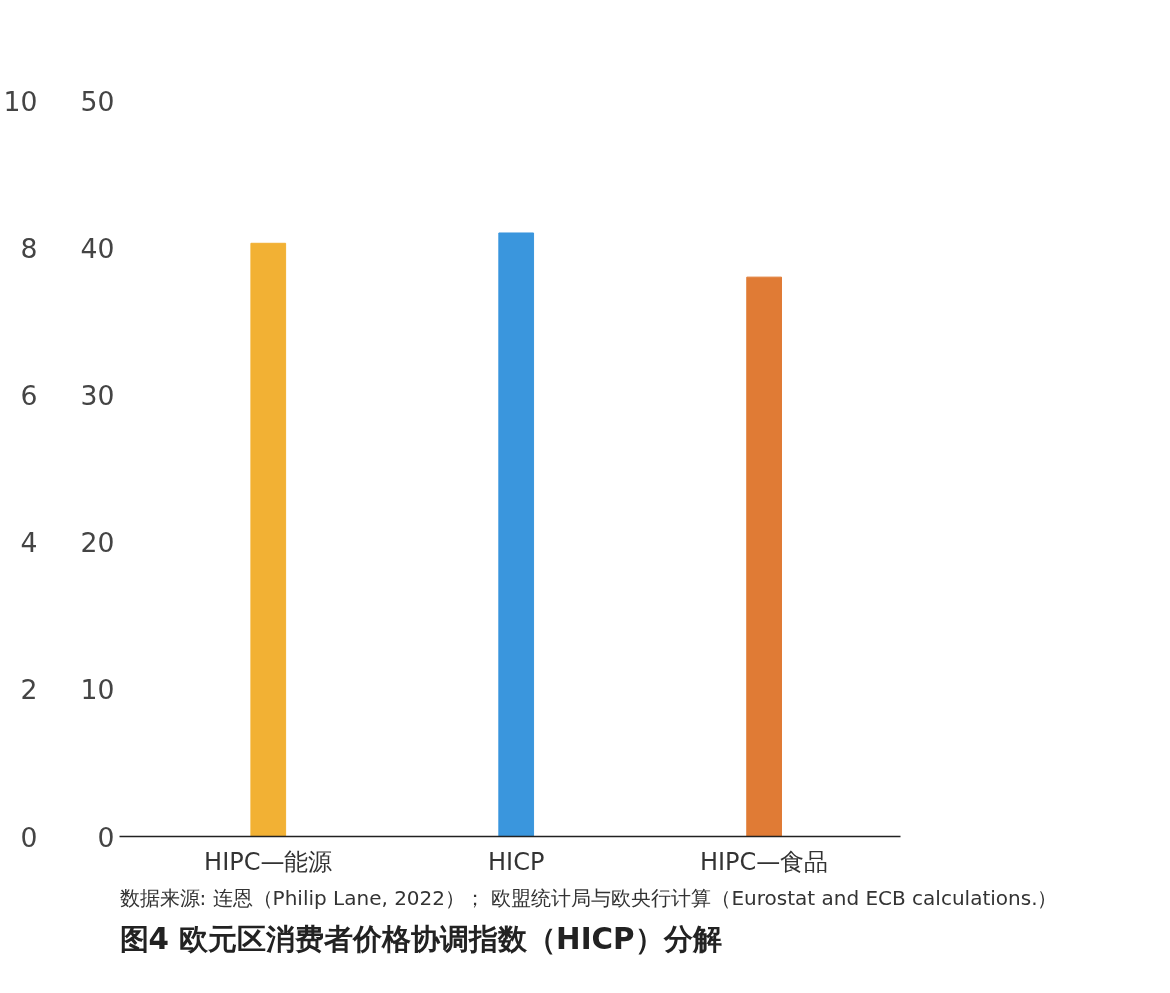 The width and height of the screenshot is (1170, 993). Describe the element at coordinates (29, 690) in the screenshot. I see `y2-tick-label: 2` at that location.